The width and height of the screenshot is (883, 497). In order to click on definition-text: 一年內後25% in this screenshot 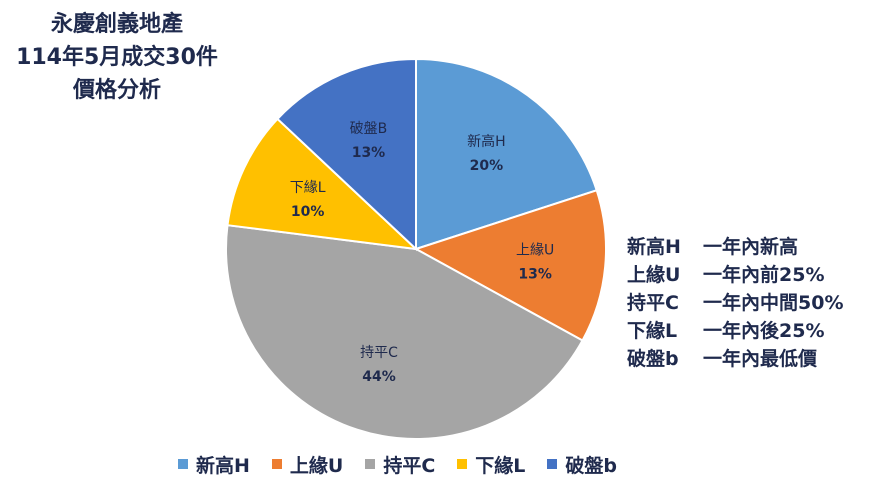, I will do `click(764, 331)`.